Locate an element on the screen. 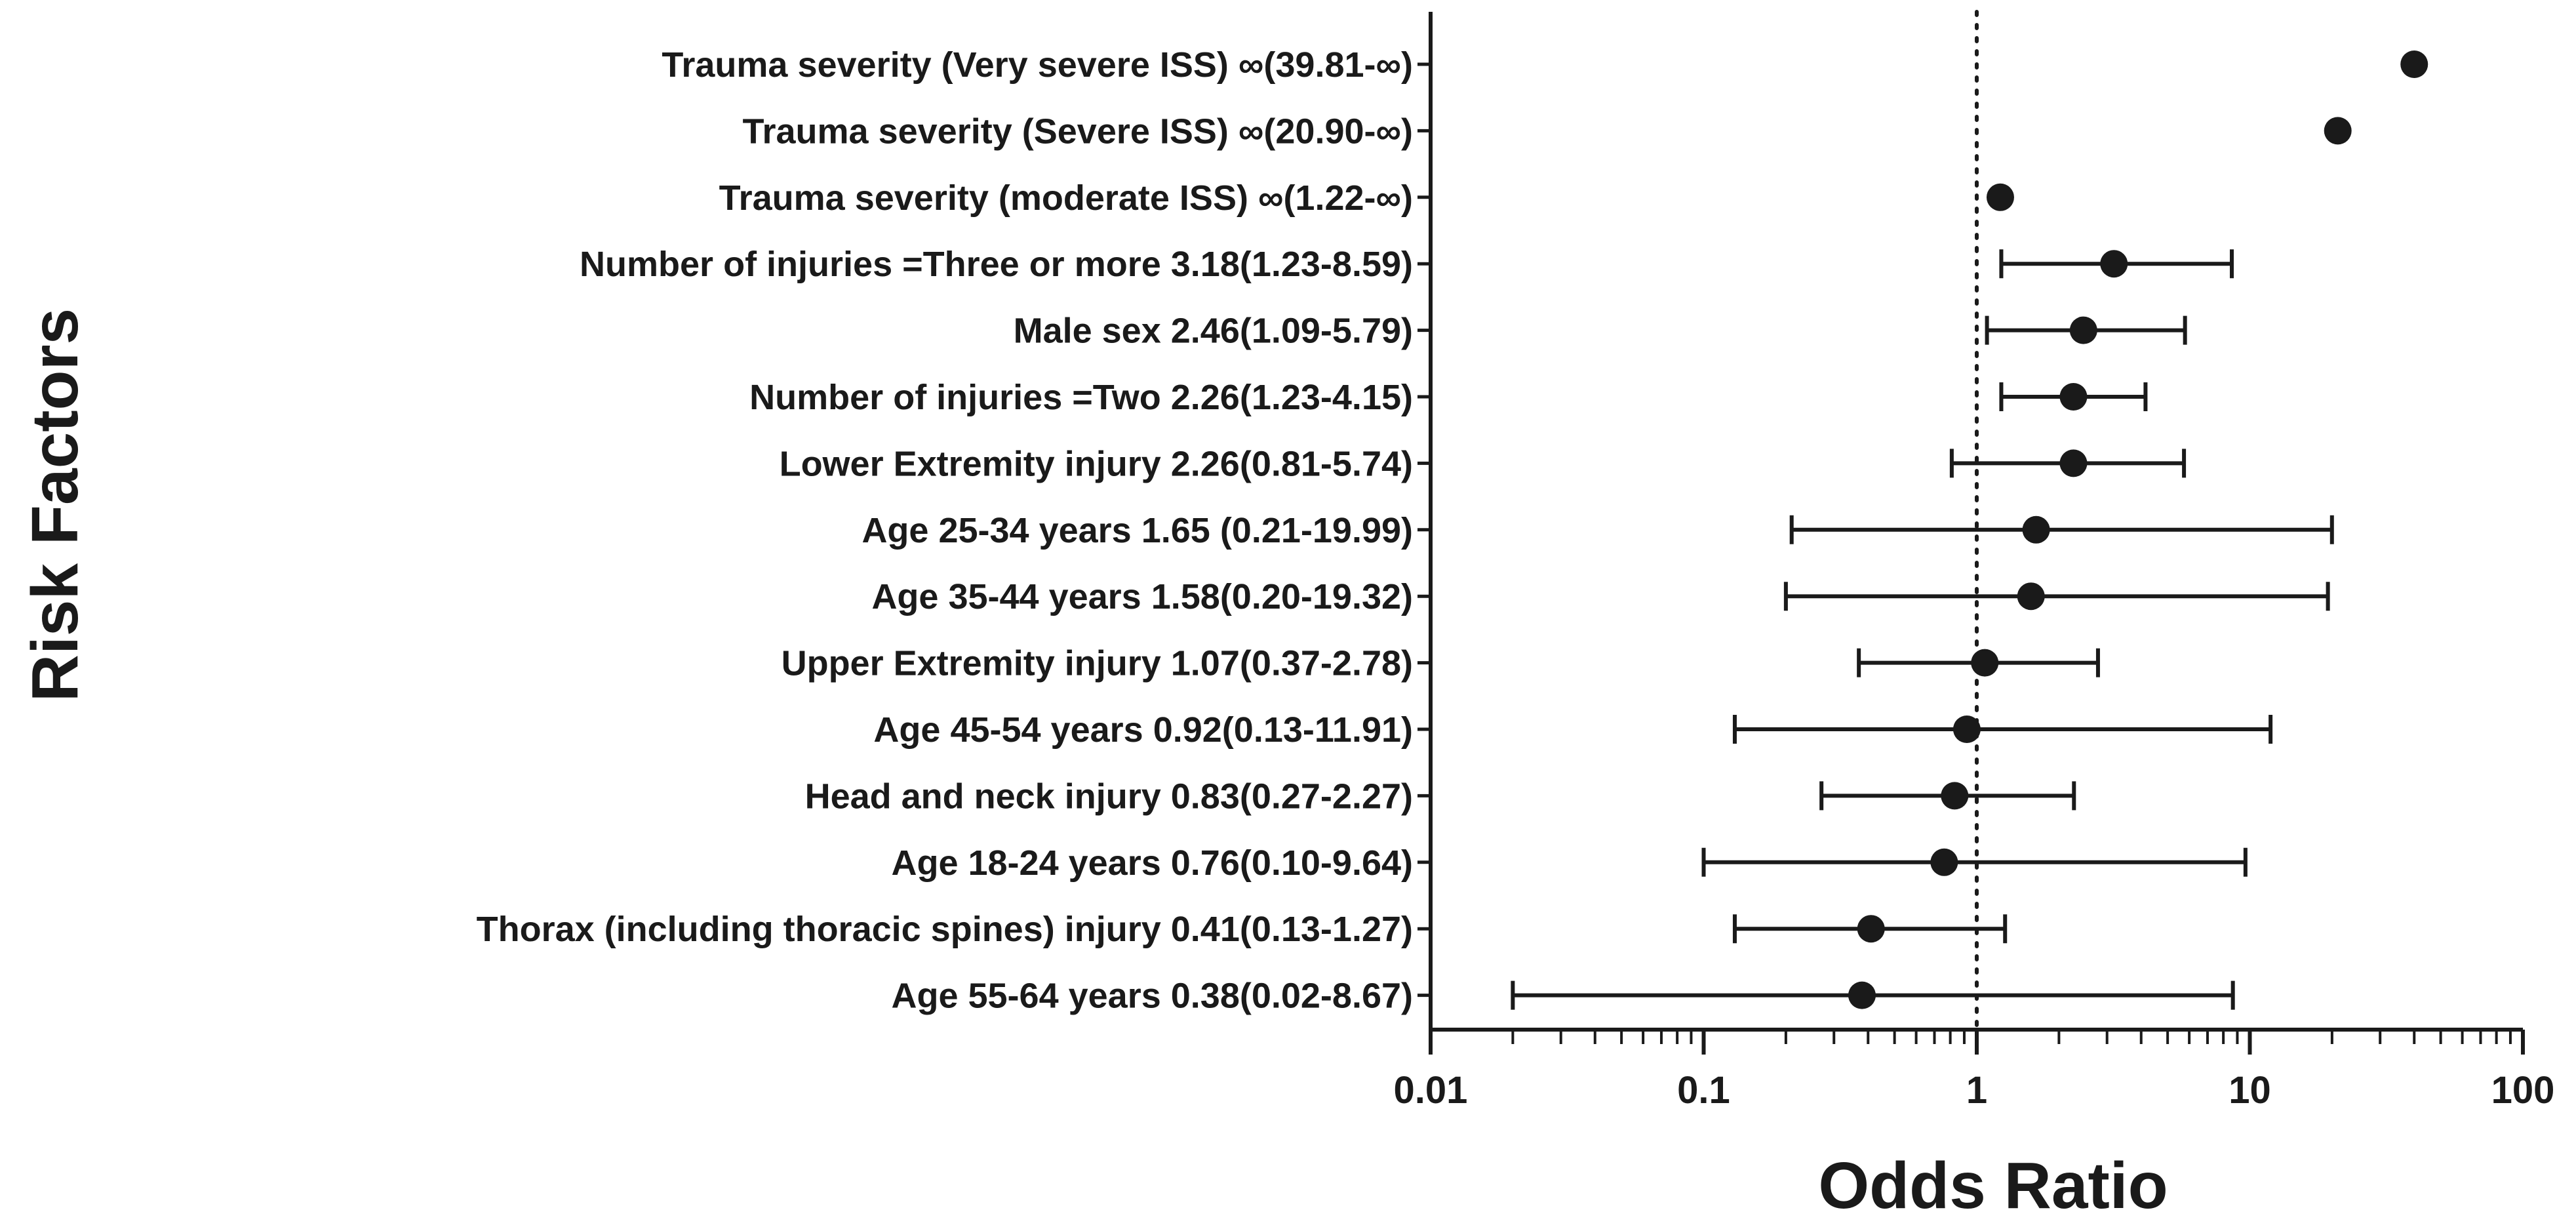 This screenshot has width=2576, height=1229. row-label: Trauma severity (Severe ISS) ∞(20.90-∞) is located at coordinates (1078, 131).